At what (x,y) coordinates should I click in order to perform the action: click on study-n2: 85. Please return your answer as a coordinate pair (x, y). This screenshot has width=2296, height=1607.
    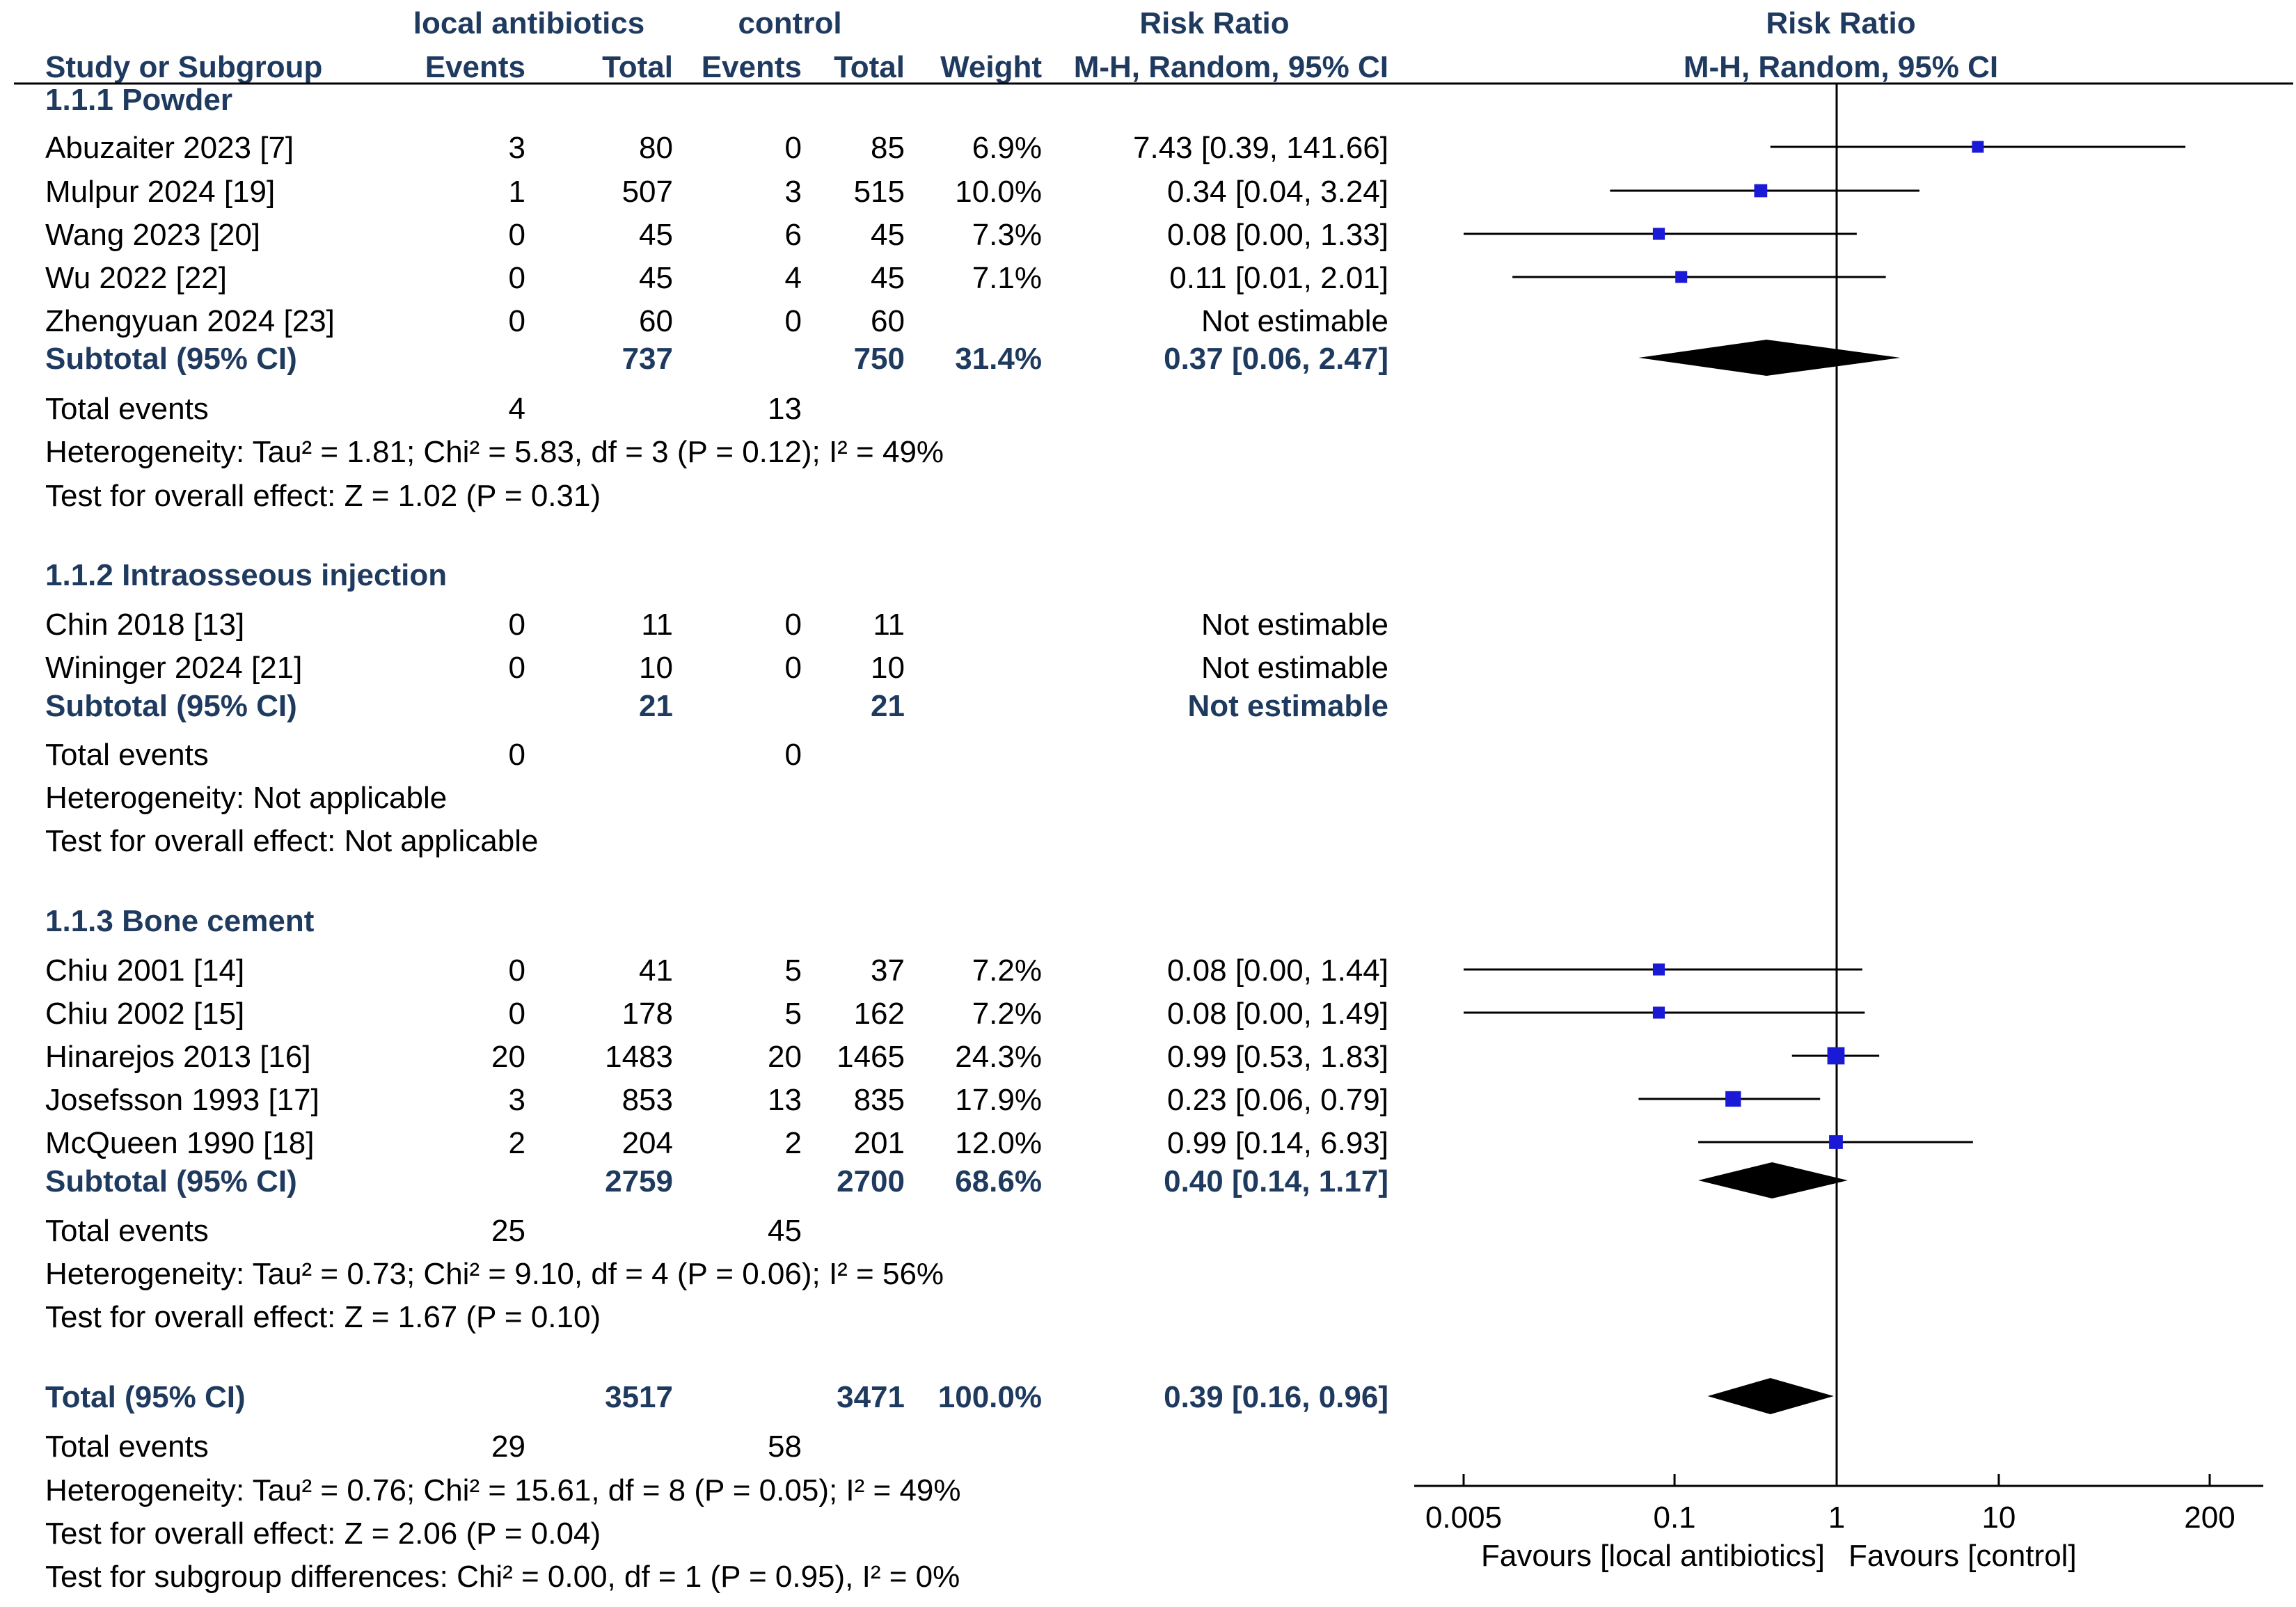
    Looking at the image, I should click on (888, 148).